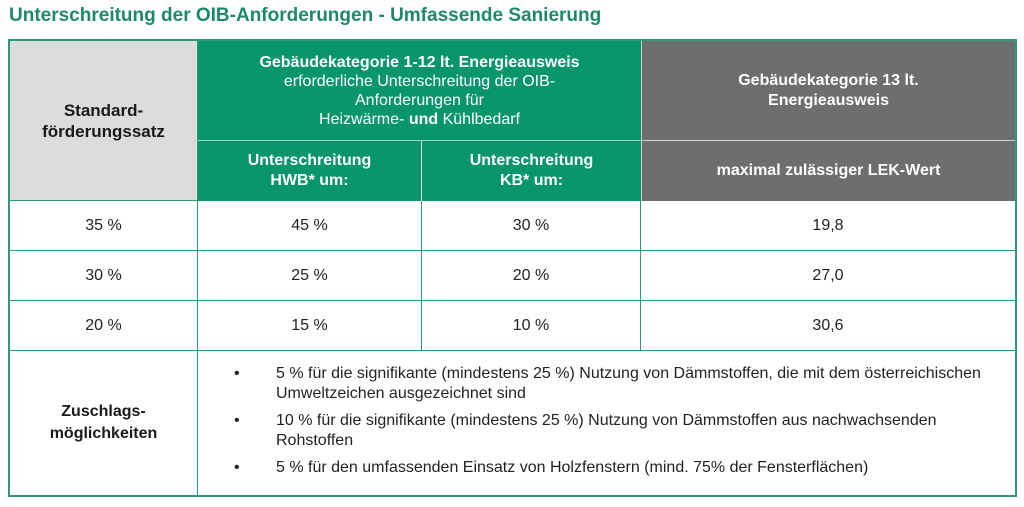 The width and height of the screenshot is (1024, 507). I want to click on header-hwb-line1: Unterschreitung, so click(309, 160).